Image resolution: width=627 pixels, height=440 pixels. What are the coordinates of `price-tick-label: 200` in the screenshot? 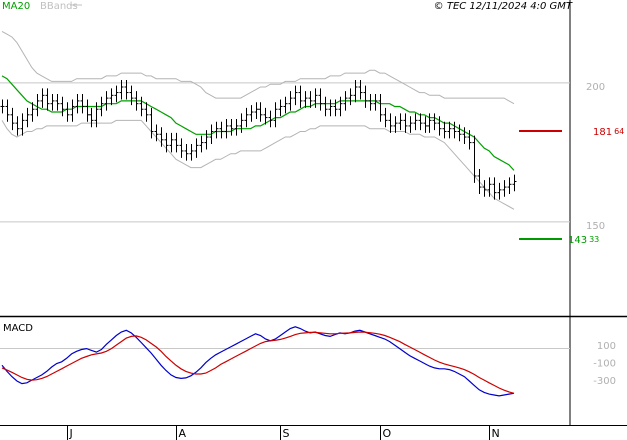 It's located at (595, 87).